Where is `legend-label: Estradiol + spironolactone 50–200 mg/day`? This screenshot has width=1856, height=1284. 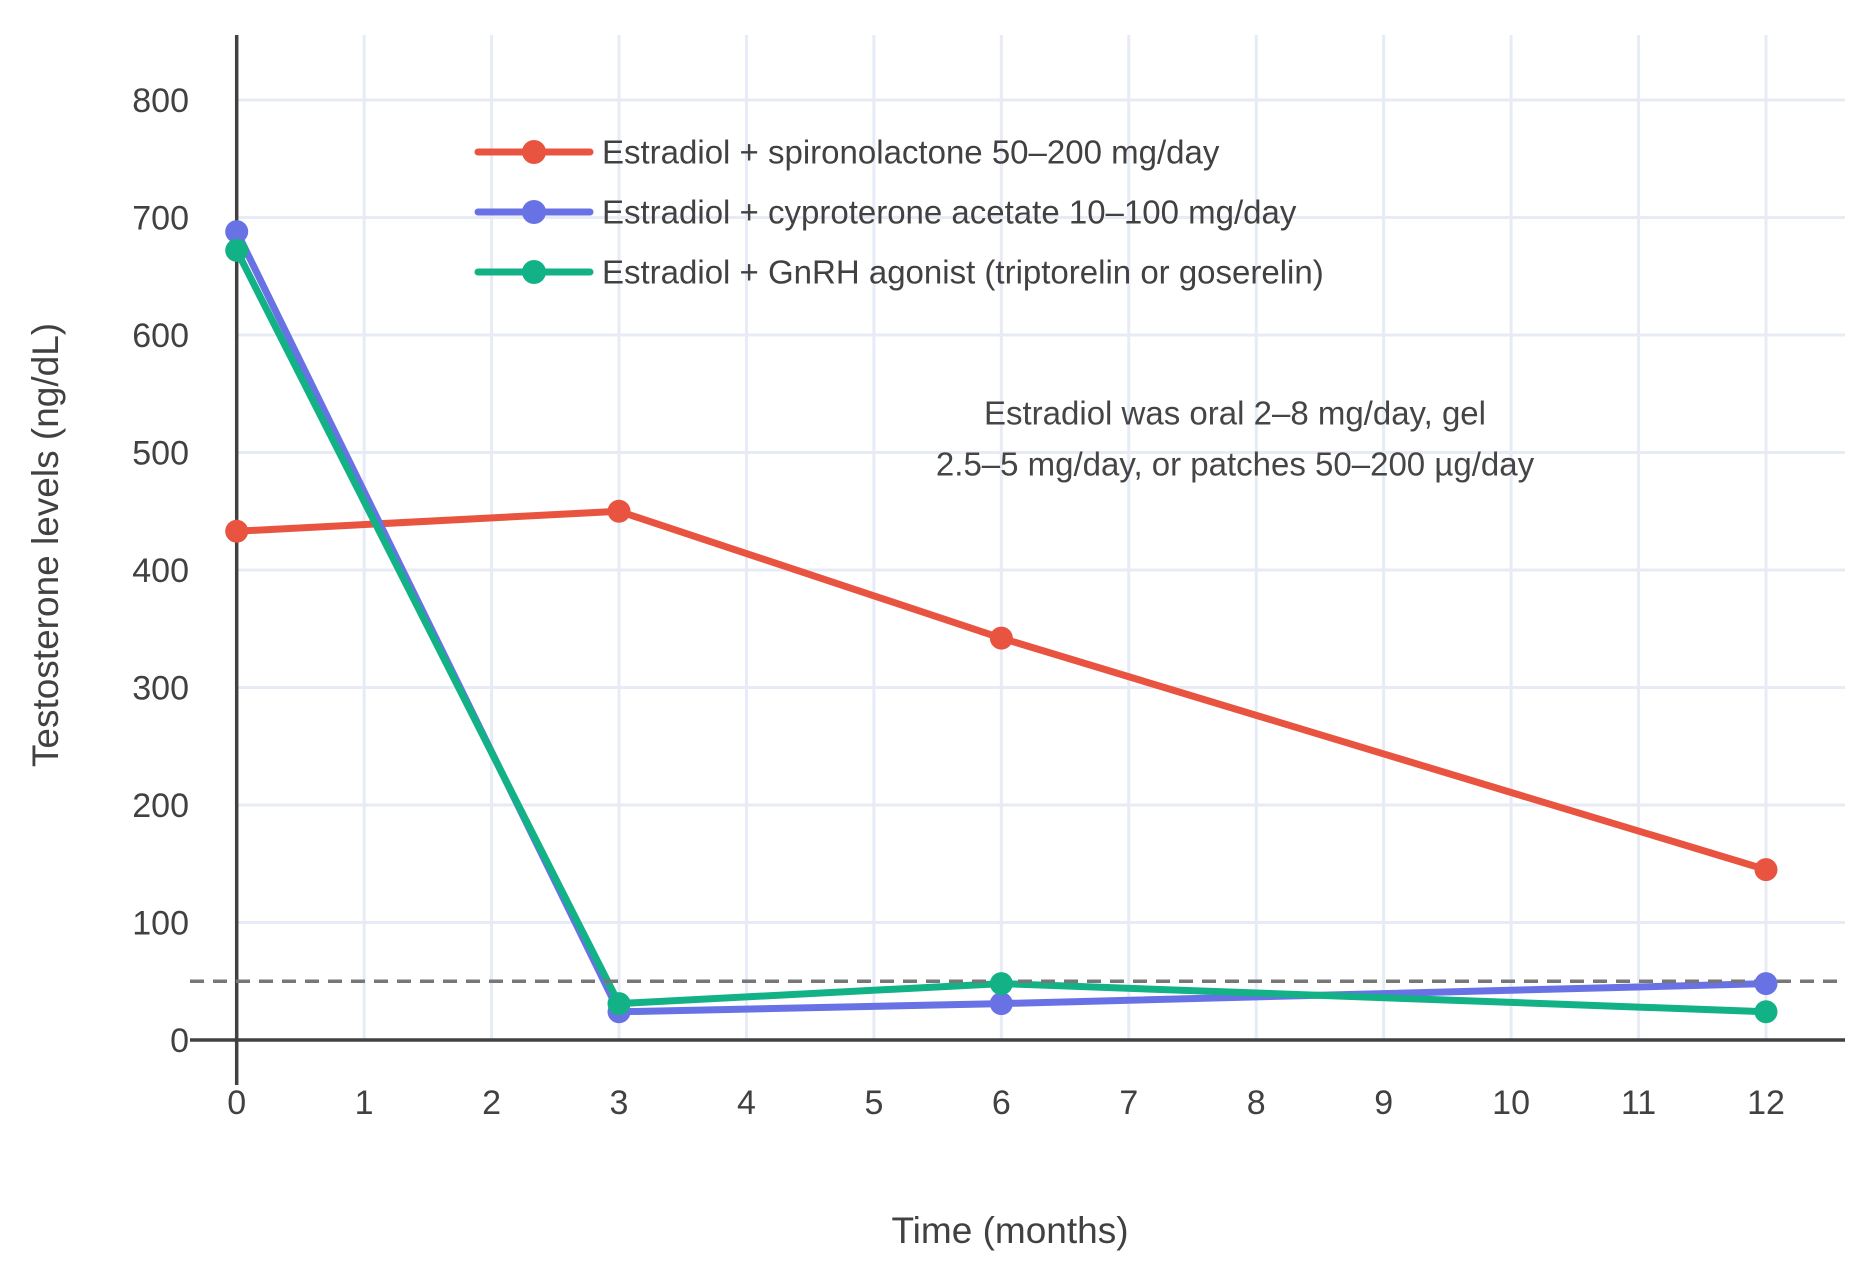 legend-label: Estradiol + spironolactone 50–200 mg/day is located at coordinates (911, 152).